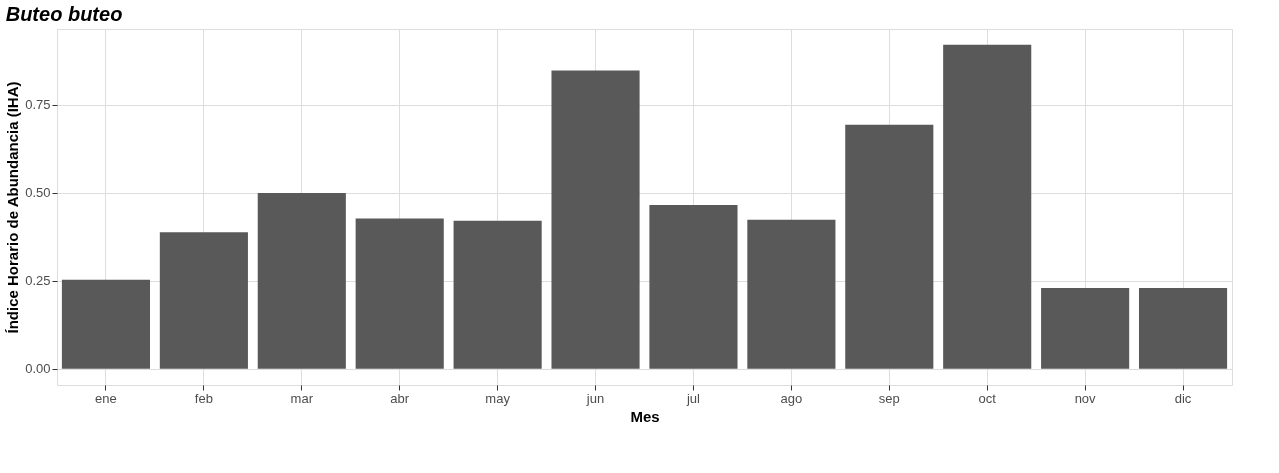 The width and height of the screenshot is (1279, 473). I want to click on x-tick-label: may, so click(498, 398).